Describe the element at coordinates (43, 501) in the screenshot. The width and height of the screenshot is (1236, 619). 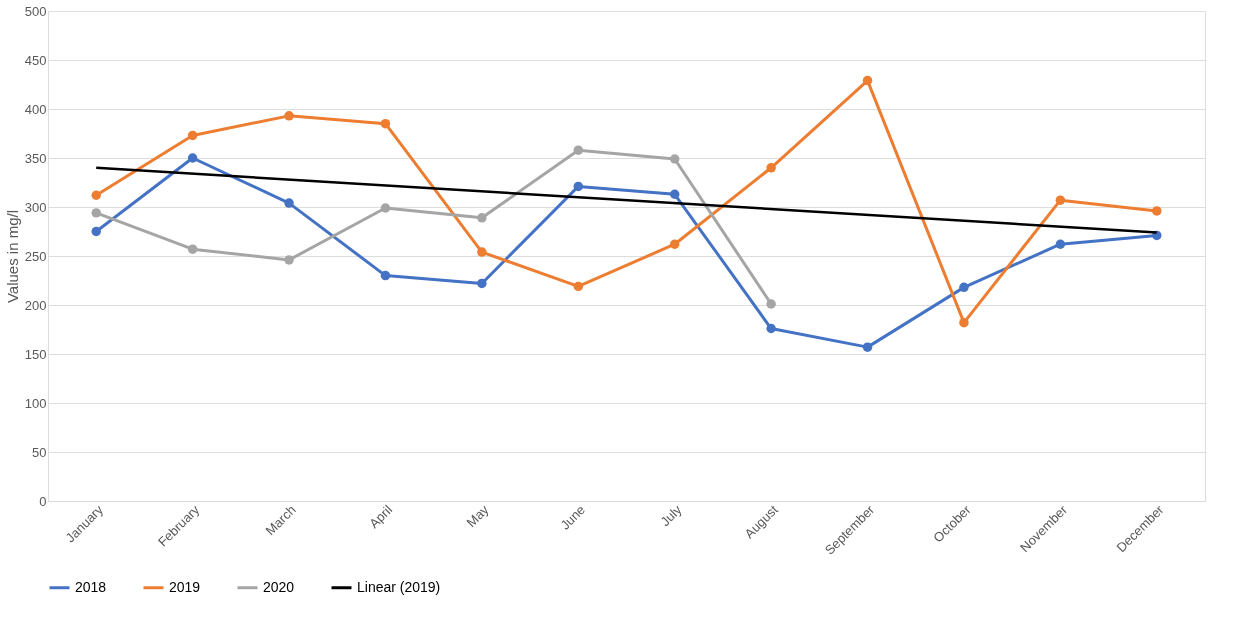
I see `y-tick-label: 0` at that location.